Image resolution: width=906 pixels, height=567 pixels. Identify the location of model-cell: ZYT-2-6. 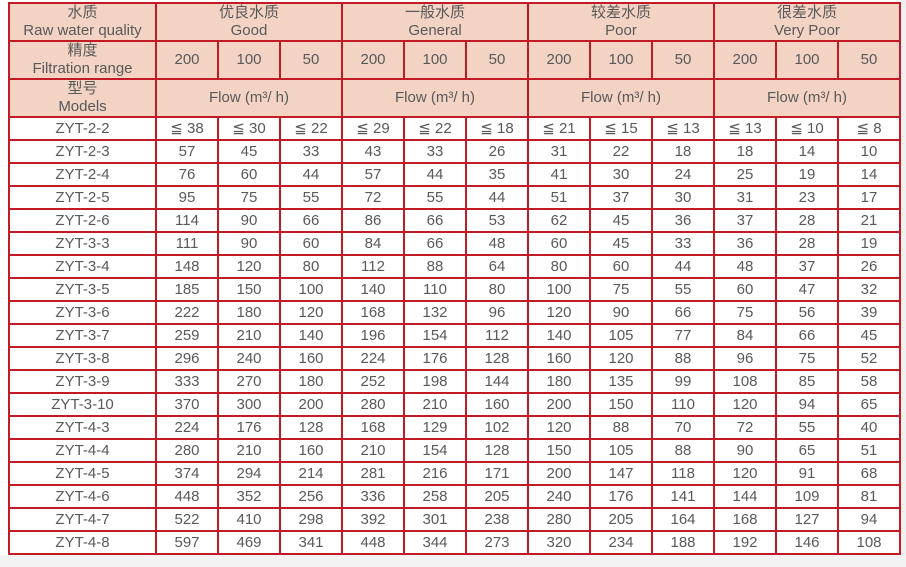
(82, 220).